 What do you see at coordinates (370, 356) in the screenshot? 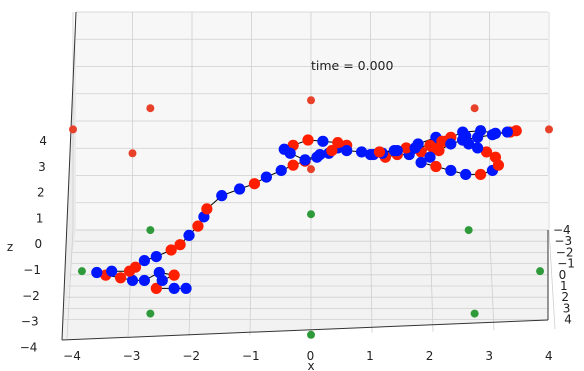
I see `x-tick-label: 1` at bounding box center [370, 356].